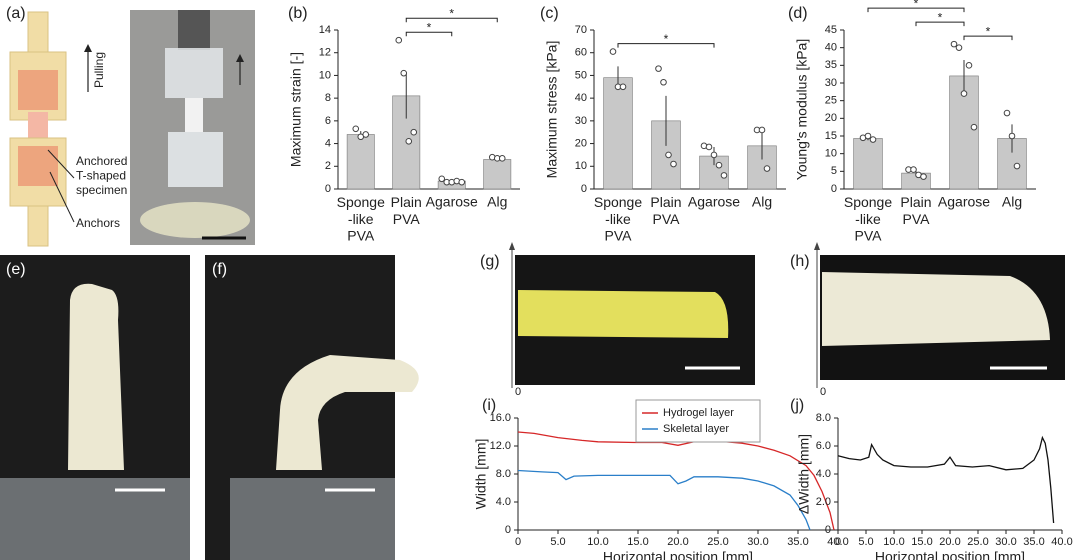  I want to click on photo-h, so click(939, 315).